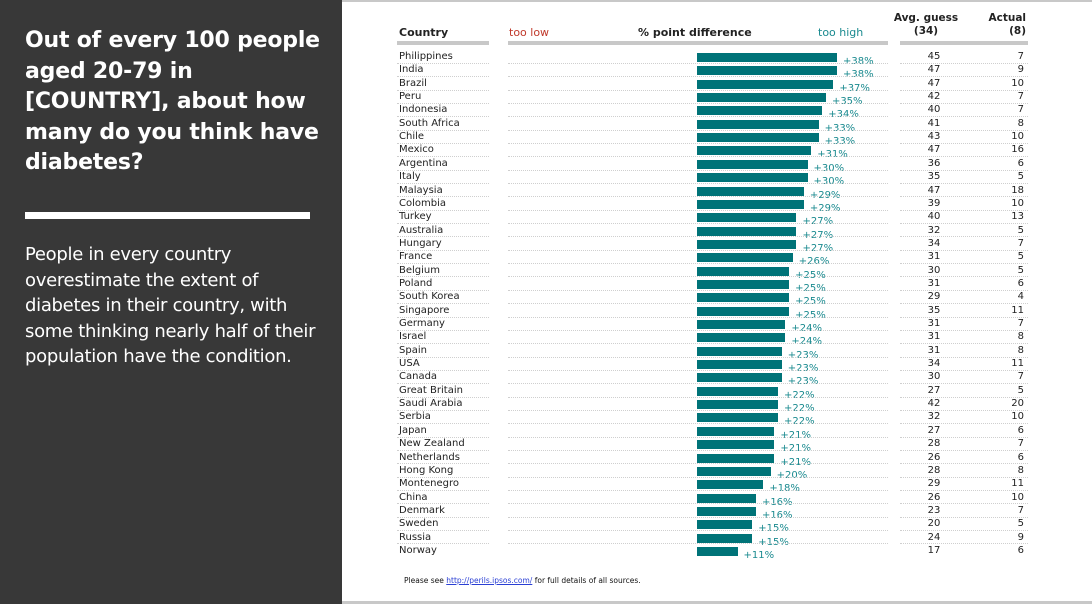 Image resolution: width=1092 pixels, height=604 pixels. What do you see at coordinates (410, 97) in the screenshot?
I see `country-label: Peru` at bounding box center [410, 97].